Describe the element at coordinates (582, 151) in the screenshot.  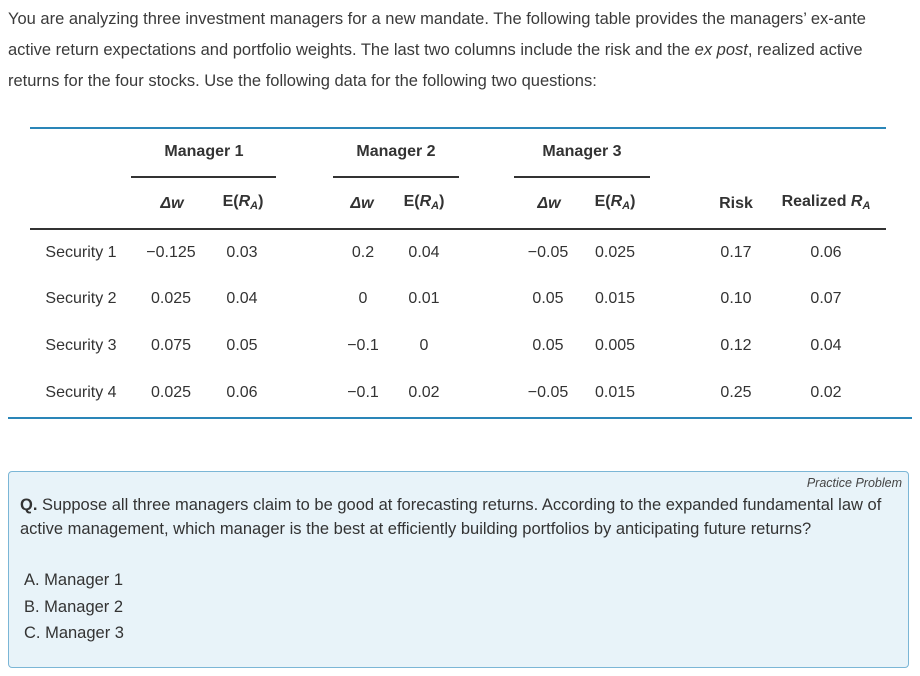
I see `group-header-manager-3: Manager 3` at that location.